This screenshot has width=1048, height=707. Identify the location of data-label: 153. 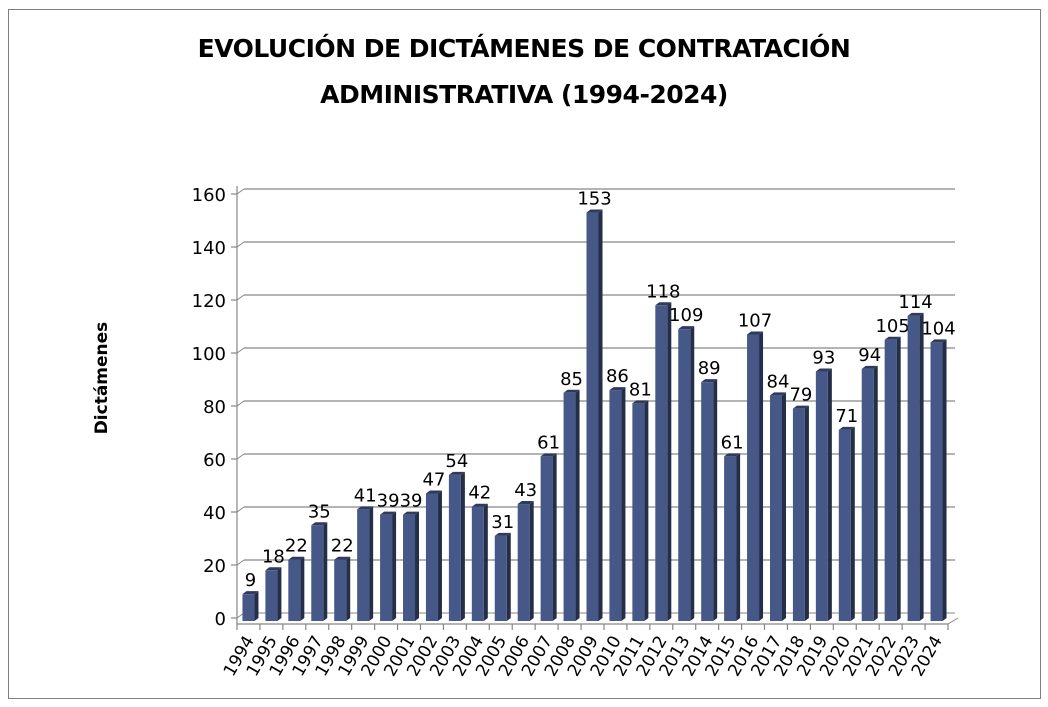
(594, 199).